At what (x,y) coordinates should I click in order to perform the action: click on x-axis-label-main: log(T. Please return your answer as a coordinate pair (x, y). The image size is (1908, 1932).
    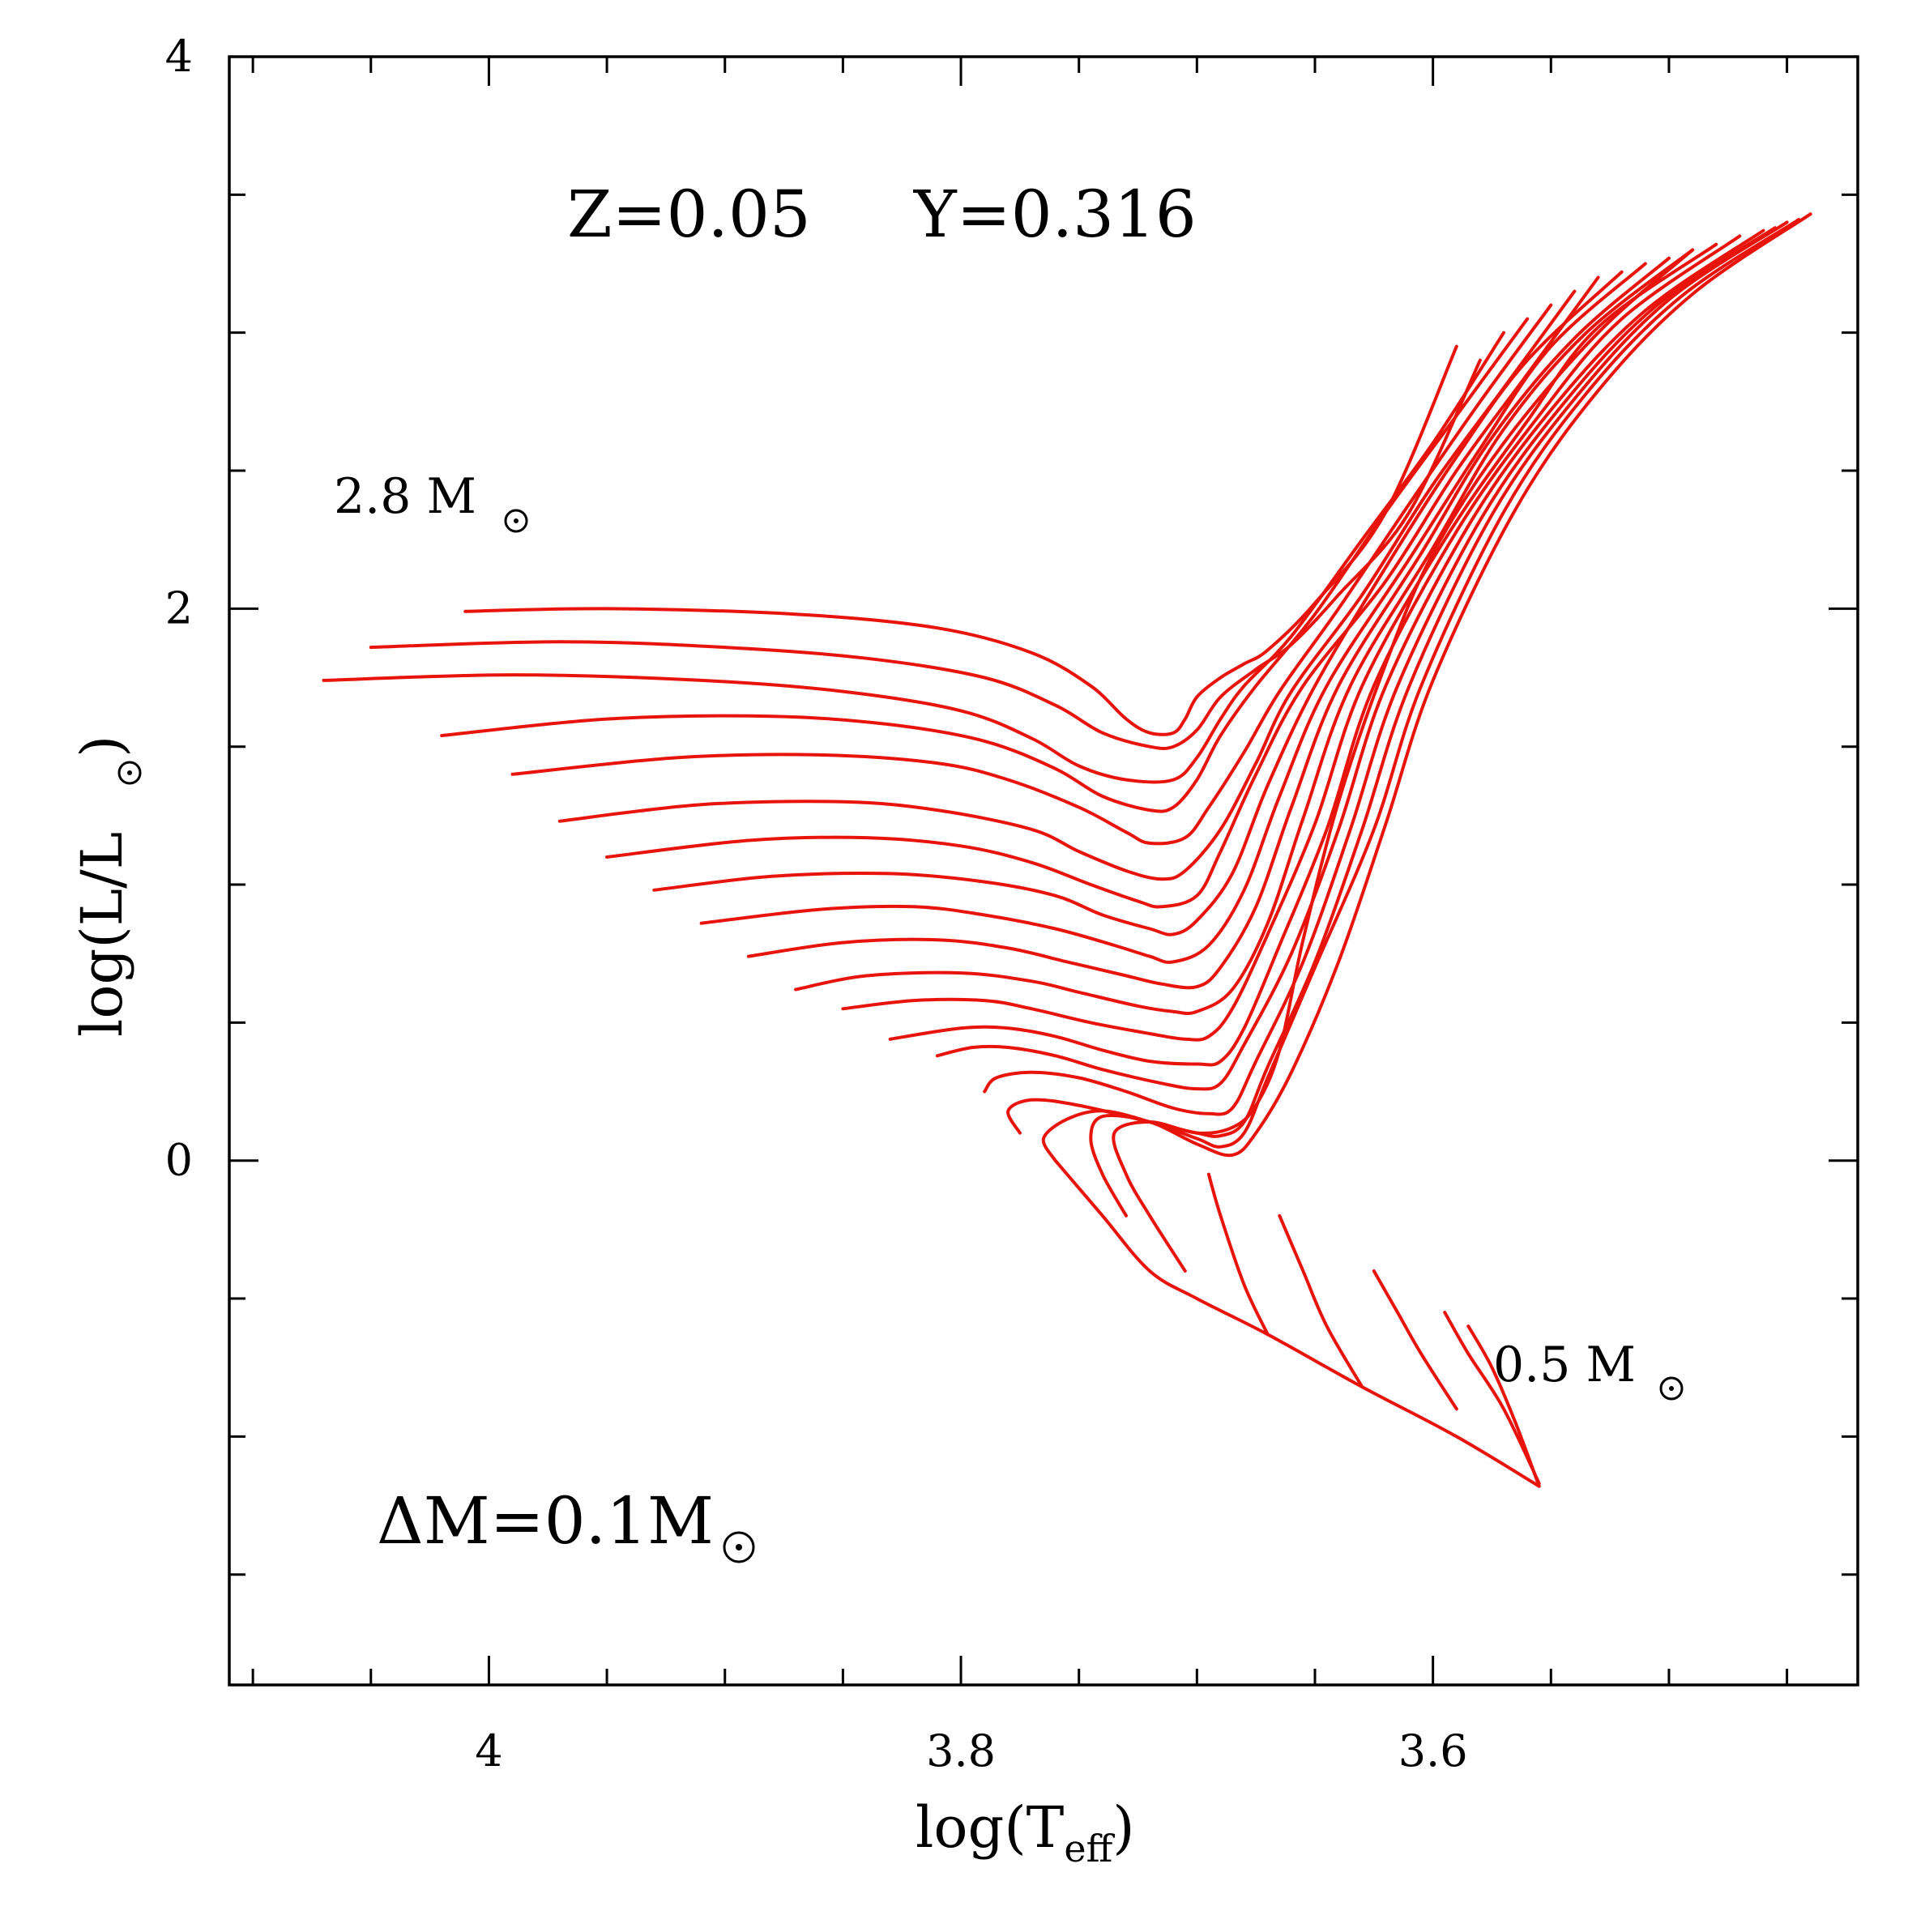
    Looking at the image, I should click on (990, 1828).